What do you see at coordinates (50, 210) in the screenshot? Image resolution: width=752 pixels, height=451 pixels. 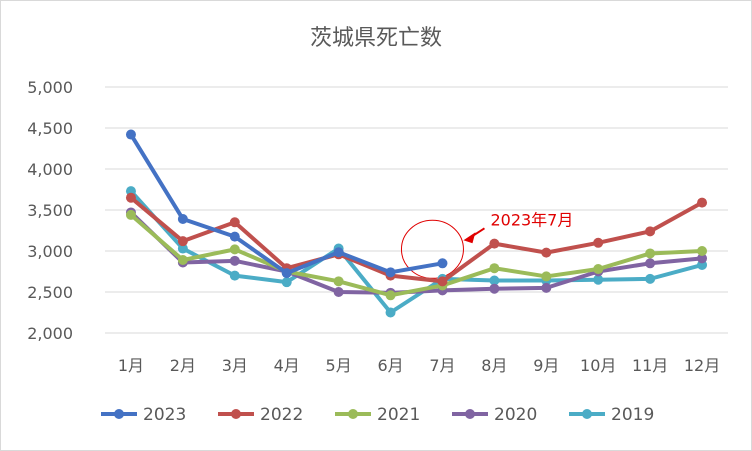 I see `y-tick-label: 3,500` at bounding box center [50, 210].